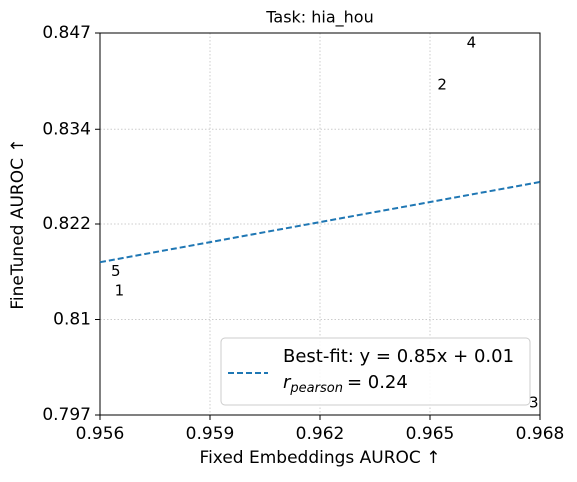  I want to click on note-symbol: r, so click(287, 382).